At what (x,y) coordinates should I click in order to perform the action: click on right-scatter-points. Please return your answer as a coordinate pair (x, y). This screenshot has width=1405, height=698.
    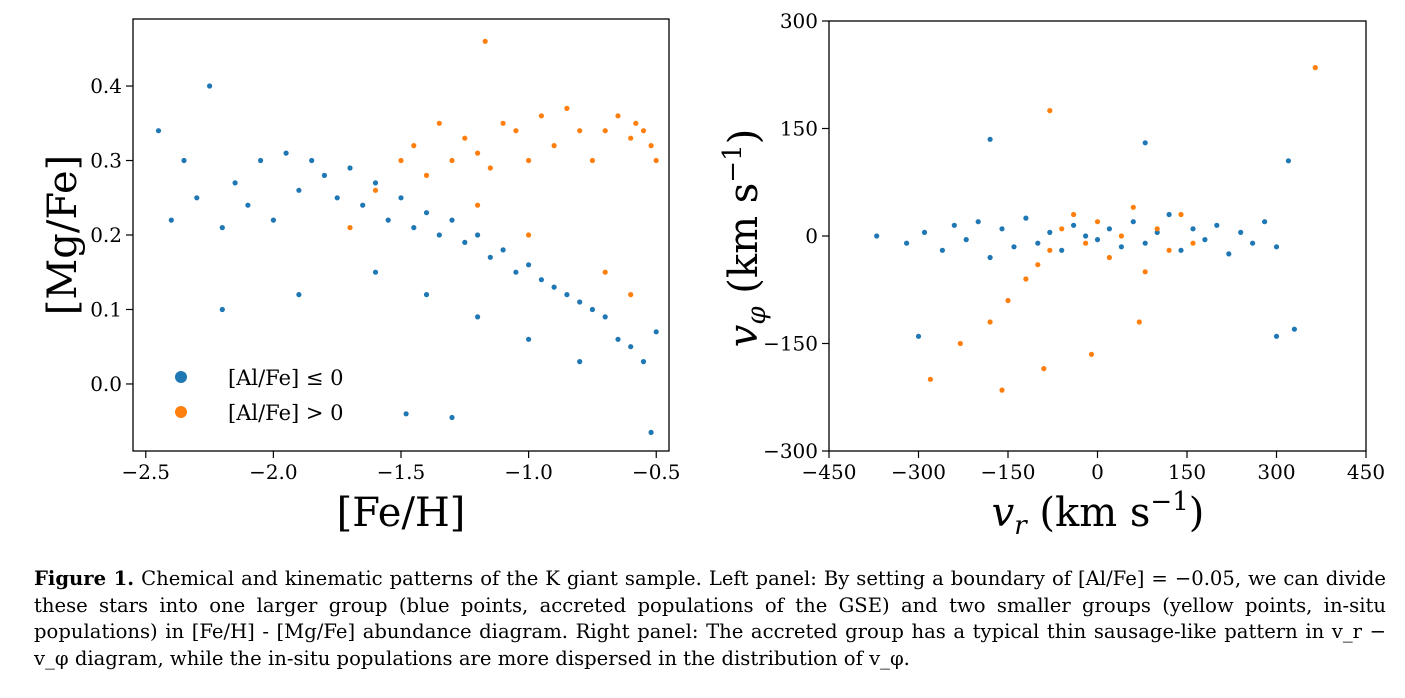
    Looking at the image, I should click on (1096, 229).